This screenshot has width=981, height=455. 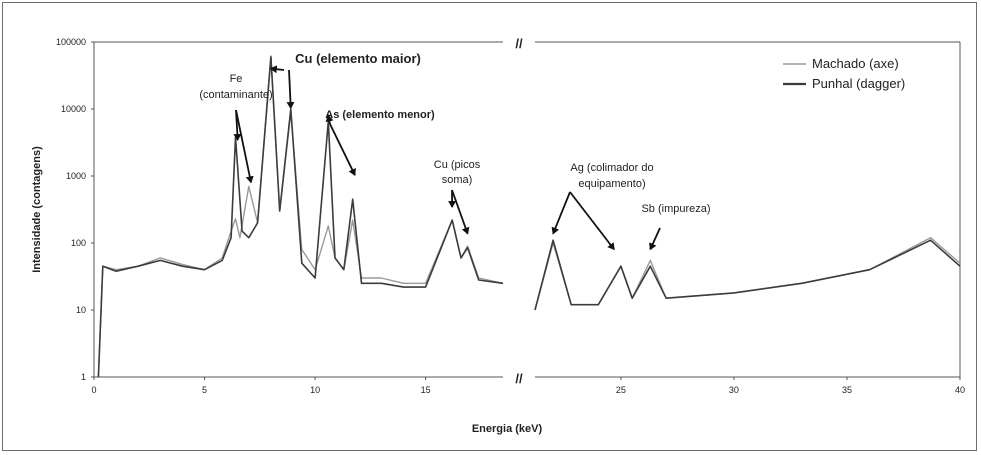 What do you see at coordinates (457, 165) in the screenshot?
I see `annotation-label: Cu (picos` at bounding box center [457, 165].